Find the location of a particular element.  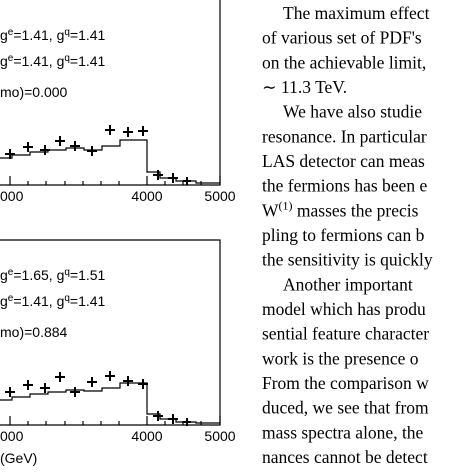

body-text-line: W(1) masses the precis is located at coordinates (340, 209).